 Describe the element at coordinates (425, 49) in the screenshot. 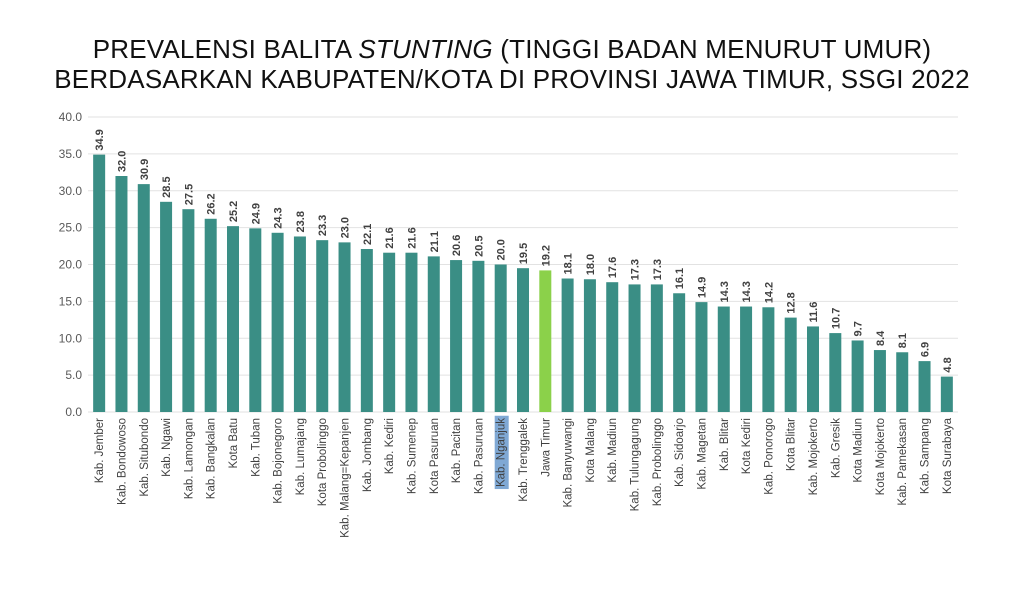

I see `chart-title-line-1-emphasis: STUNTING` at that location.